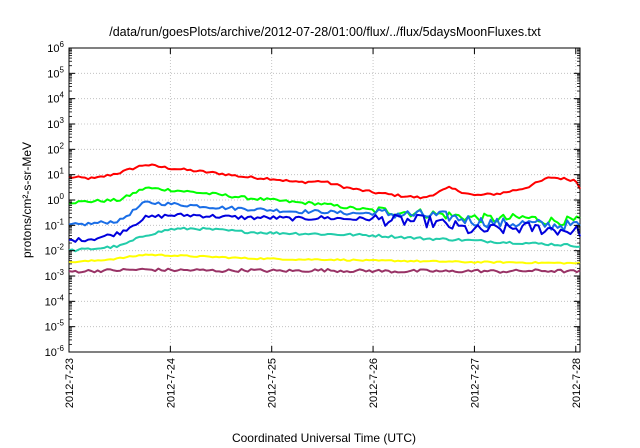 The image size is (640, 448). What do you see at coordinates (27, 200) in the screenshot?
I see `y-axis-label: protons/cm²-s-sr-MeV` at bounding box center [27, 200].